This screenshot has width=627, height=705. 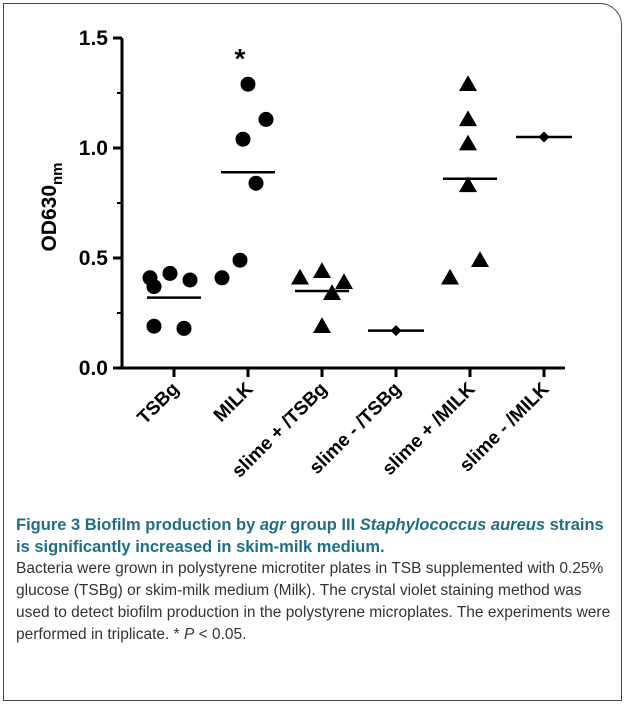 What do you see at coordinates (240, 58) in the screenshot?
I see `significance-asterisk: *` at bounding box center [240, 58].